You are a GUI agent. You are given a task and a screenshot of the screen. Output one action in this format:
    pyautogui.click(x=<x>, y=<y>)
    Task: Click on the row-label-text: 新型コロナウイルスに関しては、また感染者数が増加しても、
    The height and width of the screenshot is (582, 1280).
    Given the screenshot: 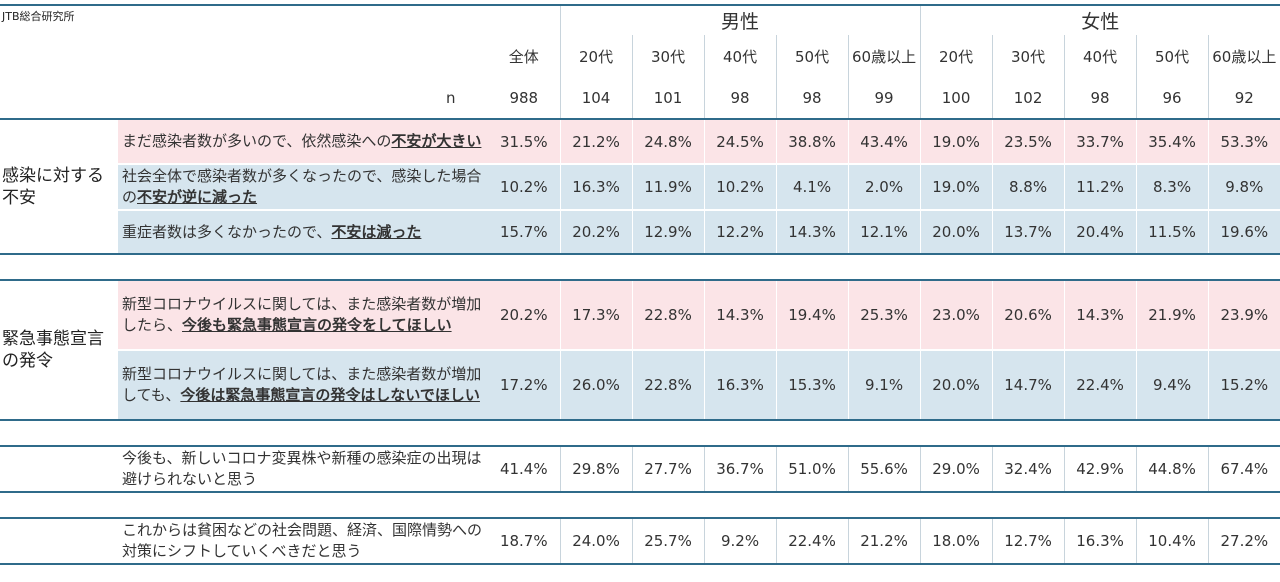 What is the action you would take?
    pyautogui.click(x=302, y=384)
    